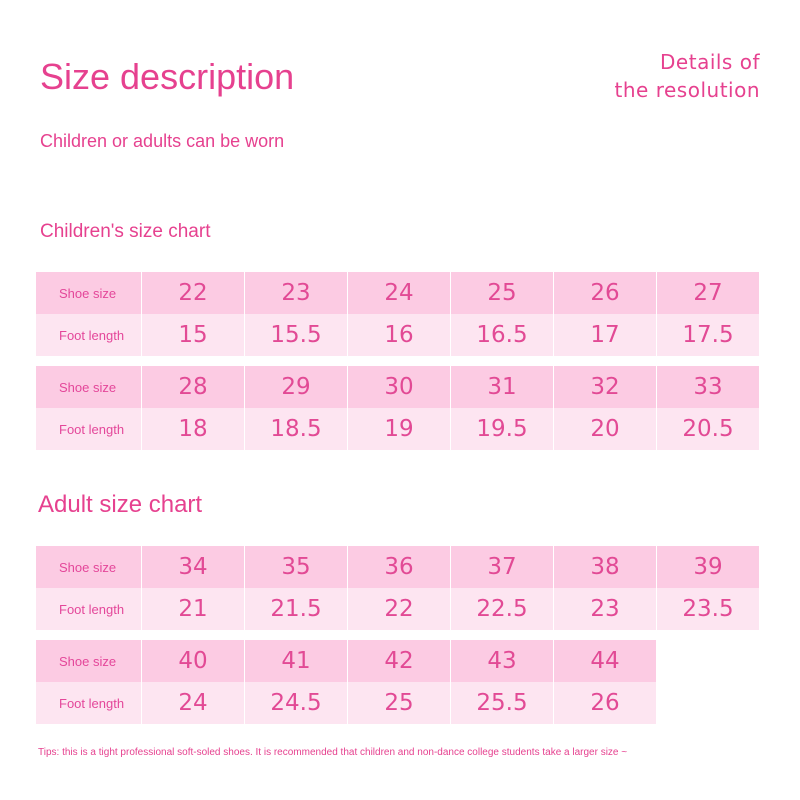  I want to click on foot-length-cell: 19, so click(399, 429).